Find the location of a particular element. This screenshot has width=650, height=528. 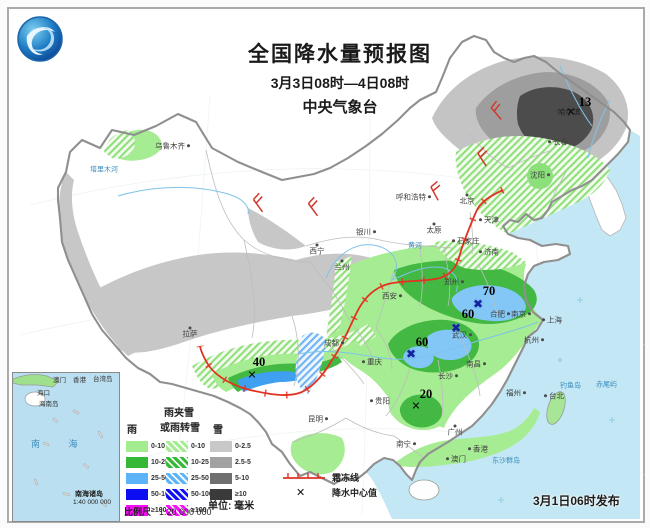

city-label: 成都 is located at coordinates (334, 343).